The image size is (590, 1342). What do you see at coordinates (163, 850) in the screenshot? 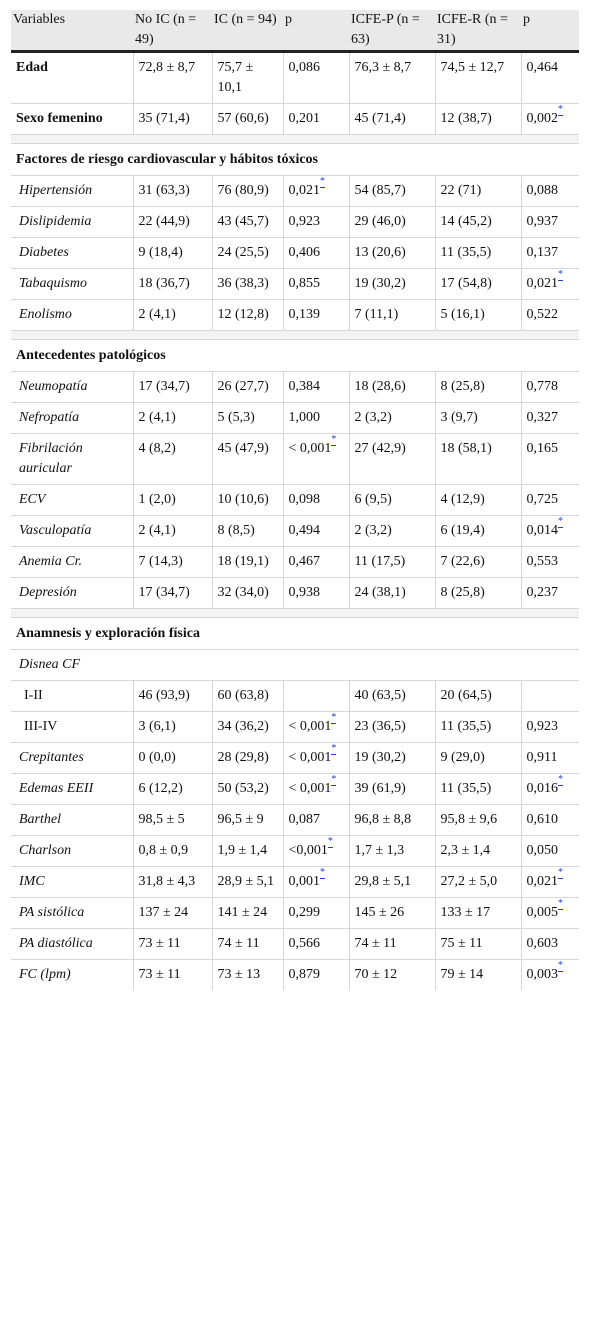
I see `cell-value: 0,8 ± 0,9` at bounding box center [163, 850].